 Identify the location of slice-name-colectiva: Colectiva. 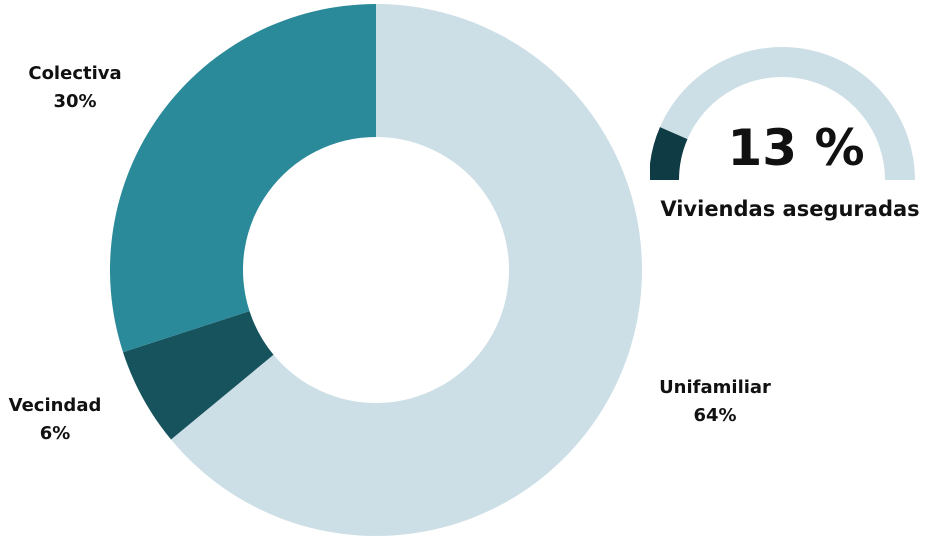
(75, 73).